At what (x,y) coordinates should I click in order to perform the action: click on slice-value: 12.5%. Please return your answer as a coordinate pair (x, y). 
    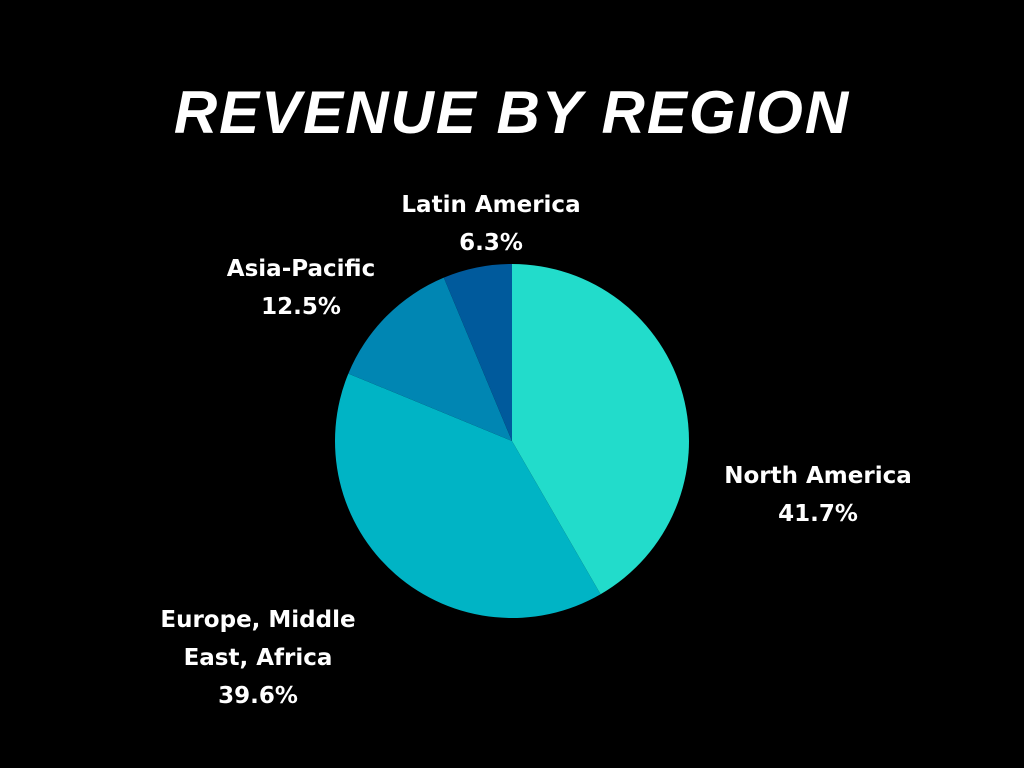
    Looking at the image, I should click on (301, 307).